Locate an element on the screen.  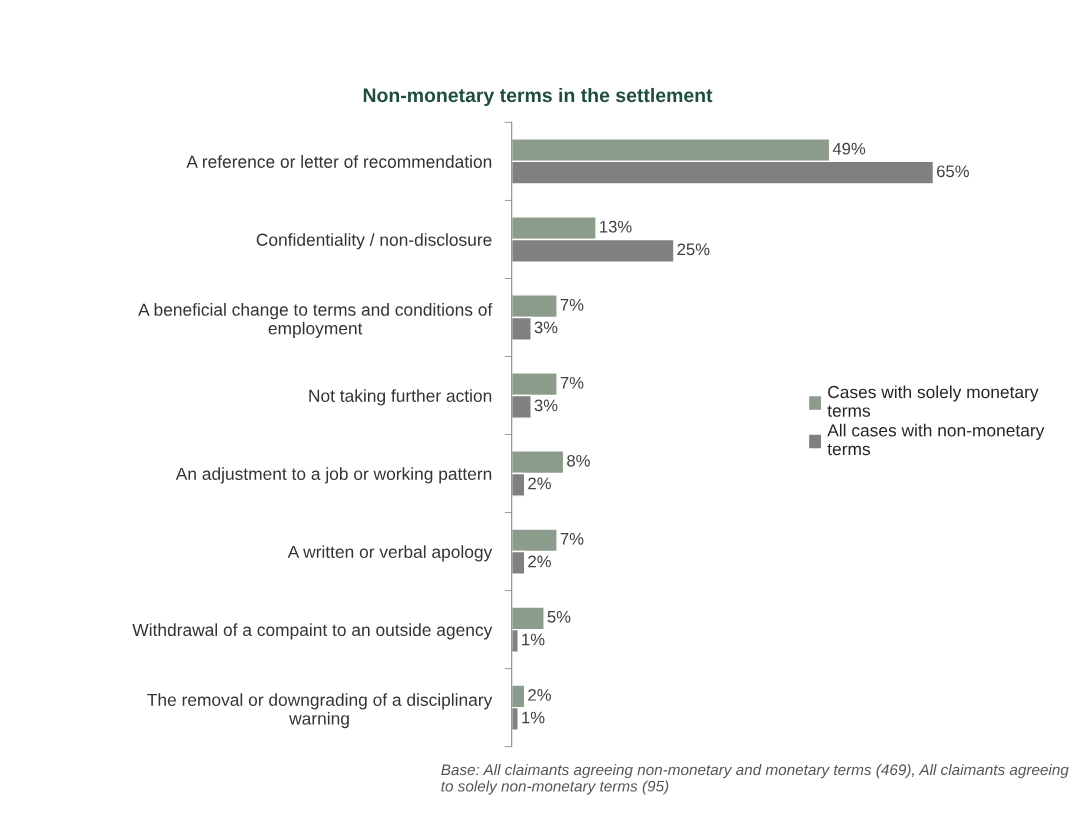
y-tick-label: Withdrawal of a compaint to an outside agency is located at coordinates (312, 631).